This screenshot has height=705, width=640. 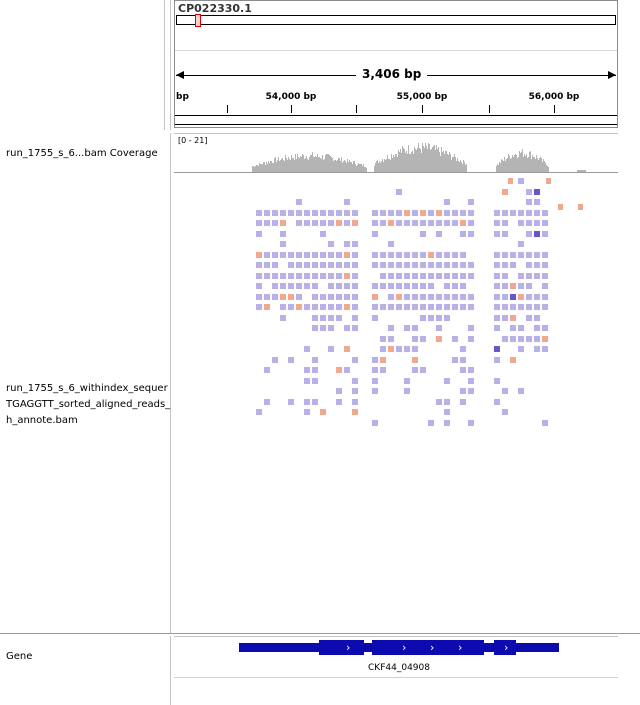 What do you see at coordinates (19, 656) in the screenshot?
I see `gene-track-name: Gene` at bounding box center [19, 656].